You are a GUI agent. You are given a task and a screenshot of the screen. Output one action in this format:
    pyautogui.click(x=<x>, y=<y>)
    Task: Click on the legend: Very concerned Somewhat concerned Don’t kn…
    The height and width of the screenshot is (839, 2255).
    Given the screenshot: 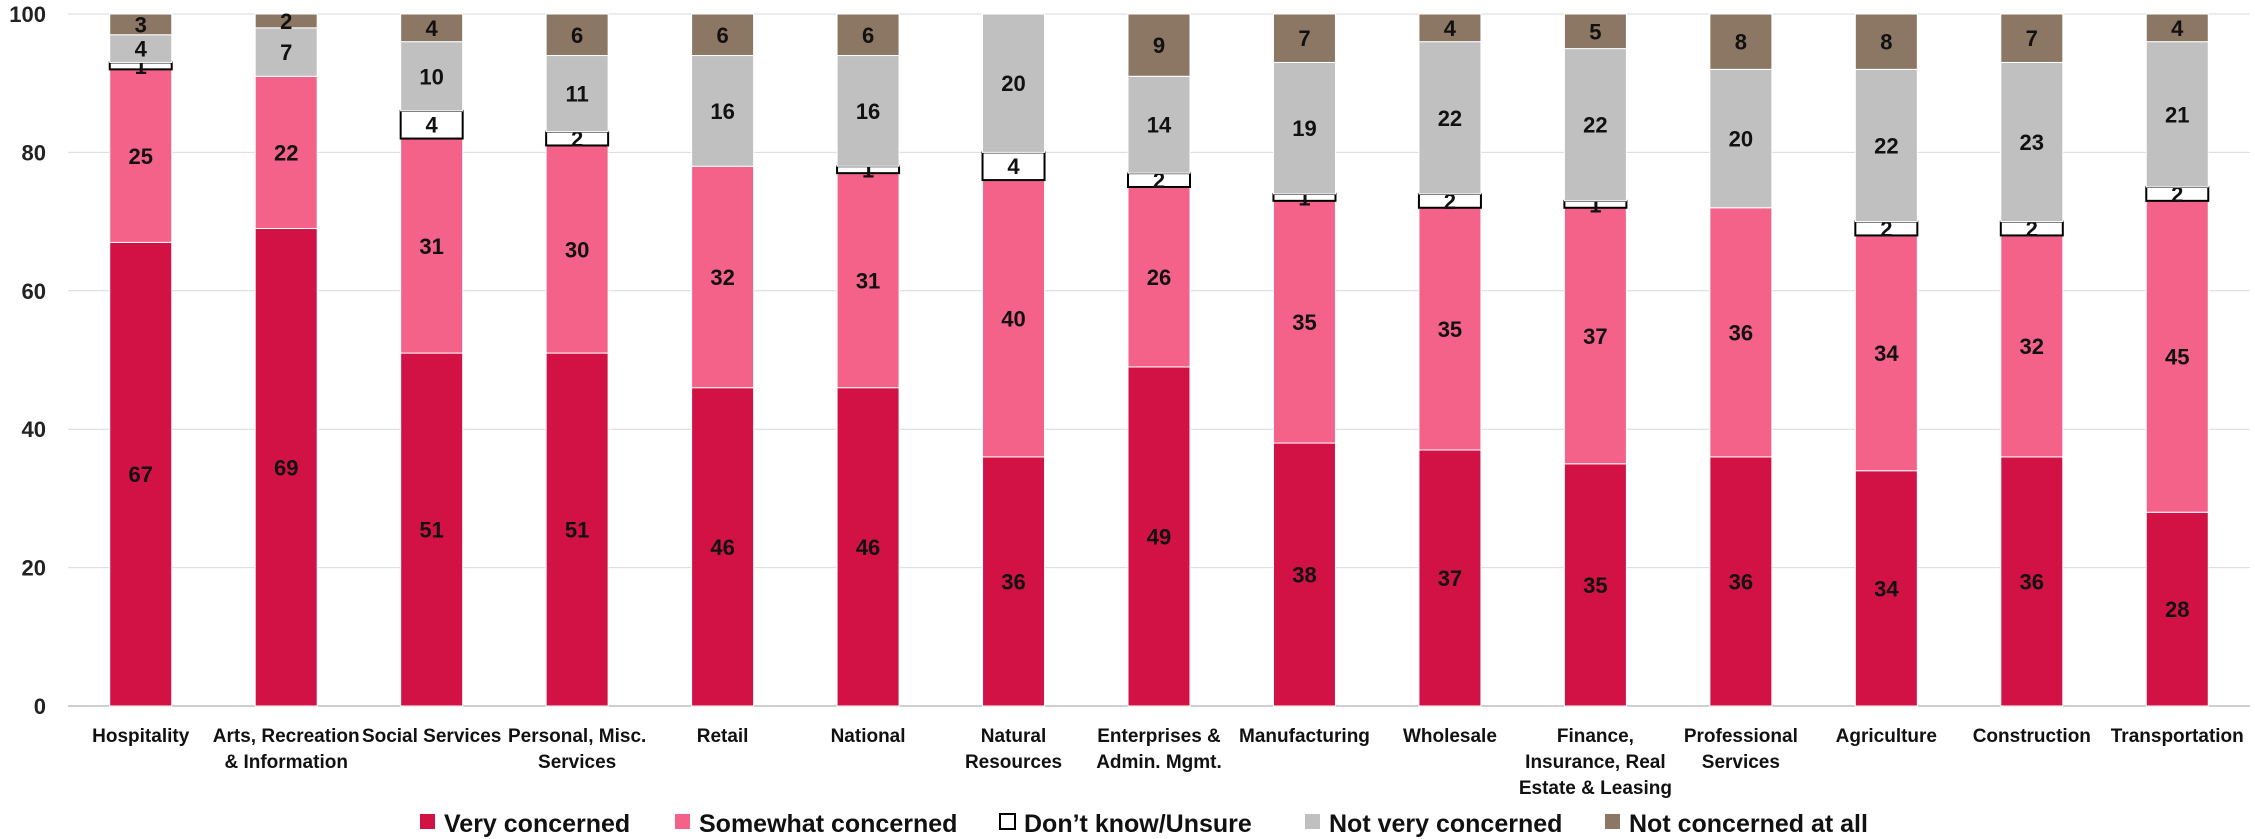 What is the action you would take?
    pyautogui.click(x=1144, y=824)
    